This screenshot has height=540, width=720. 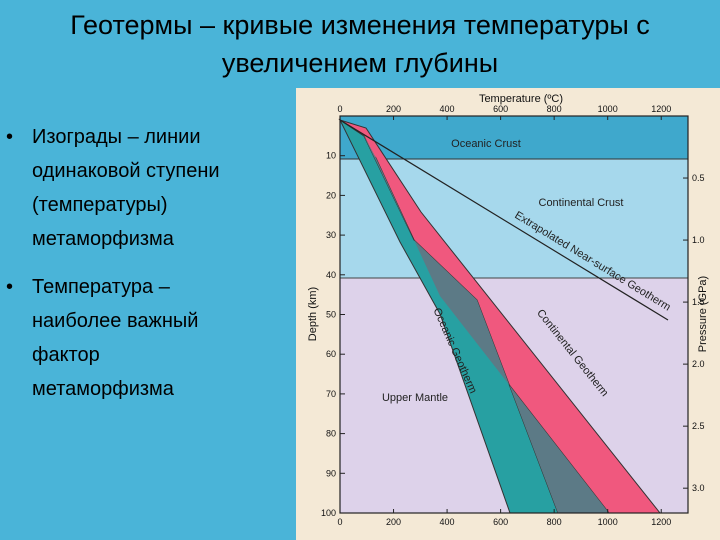 I want to click on temperature-tick-label-bottom: 1200, so click(x=661, y=522).